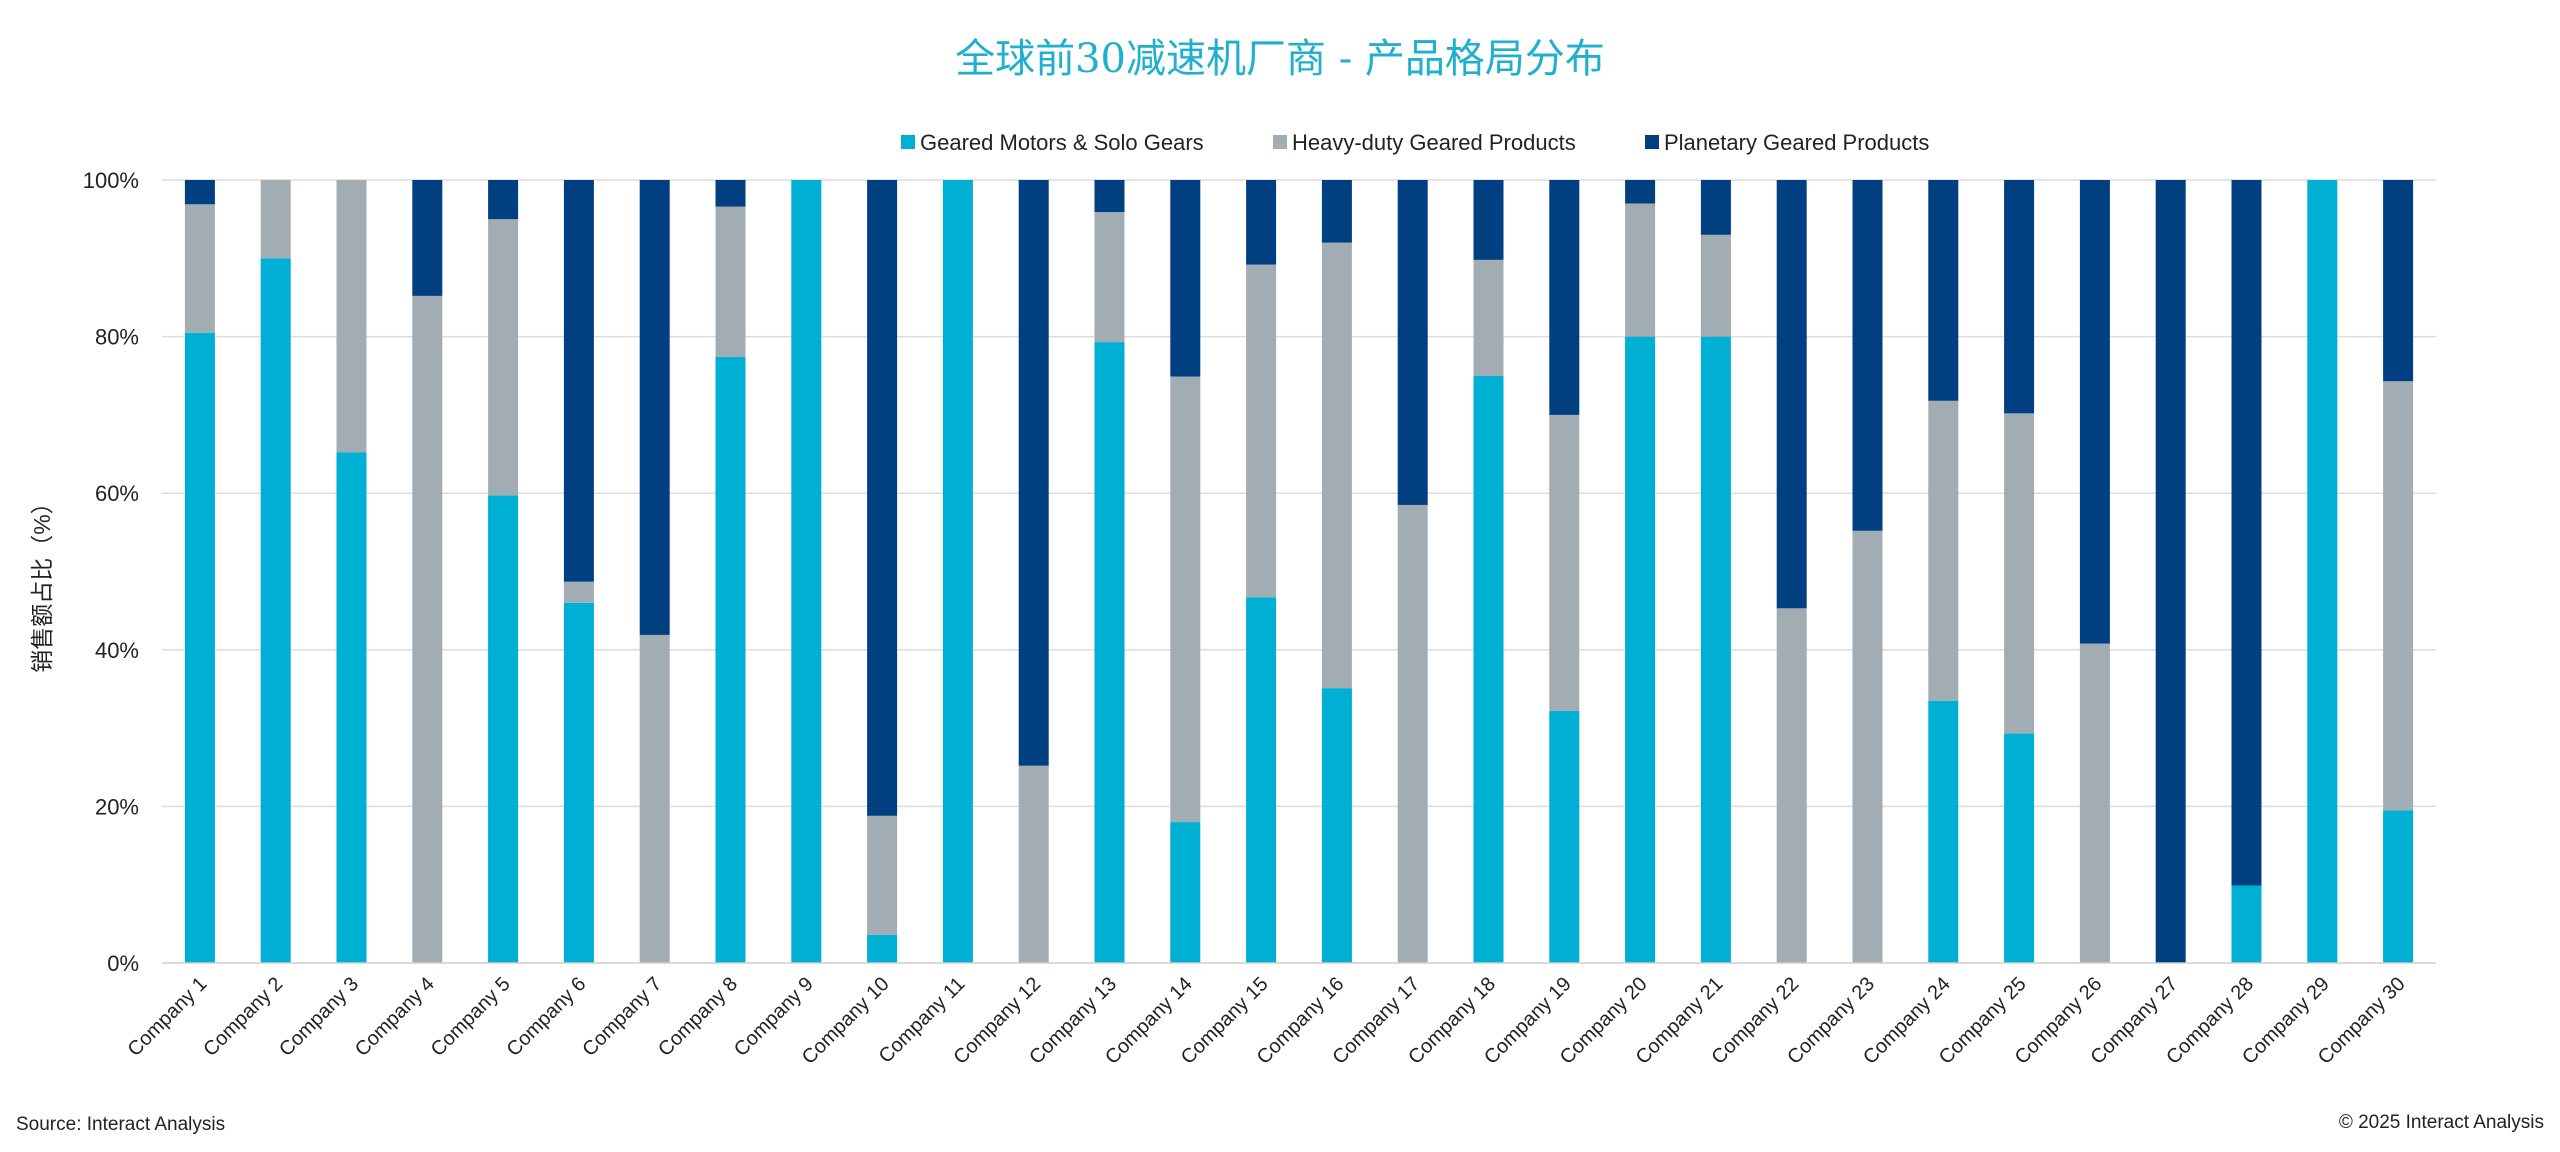 The height and width of the screenshot is (1152, 2560). Describe the element at coordinates (117, 337) in the screenshot. I see `y-tick-label: 80%` at that location.